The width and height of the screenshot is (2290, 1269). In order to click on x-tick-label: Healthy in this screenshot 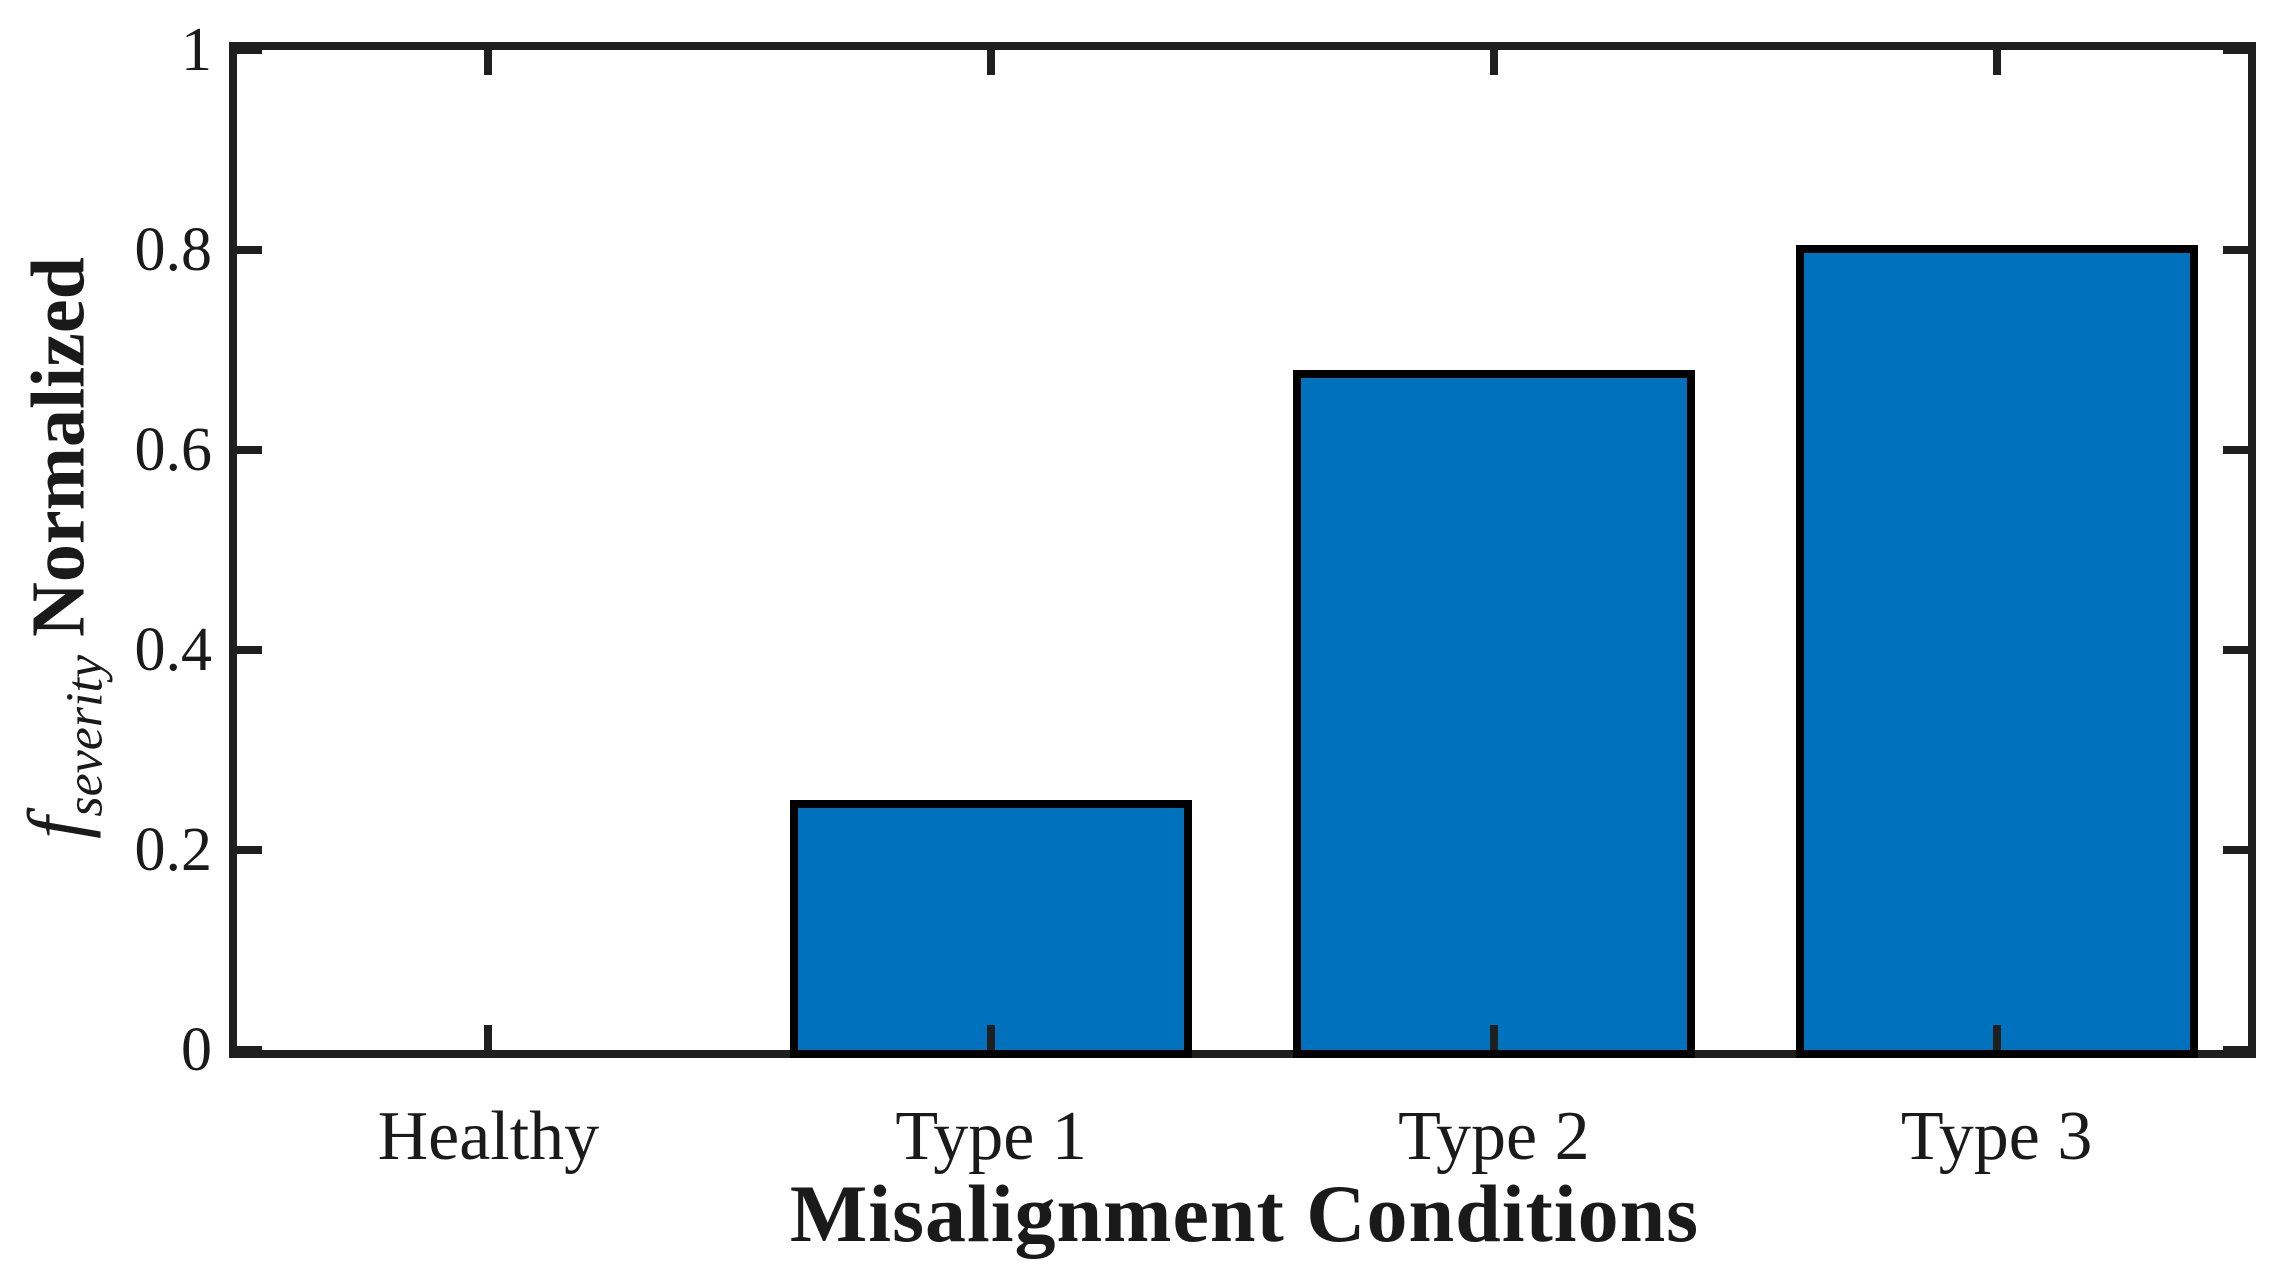, I will do `click(488, 1136)`.